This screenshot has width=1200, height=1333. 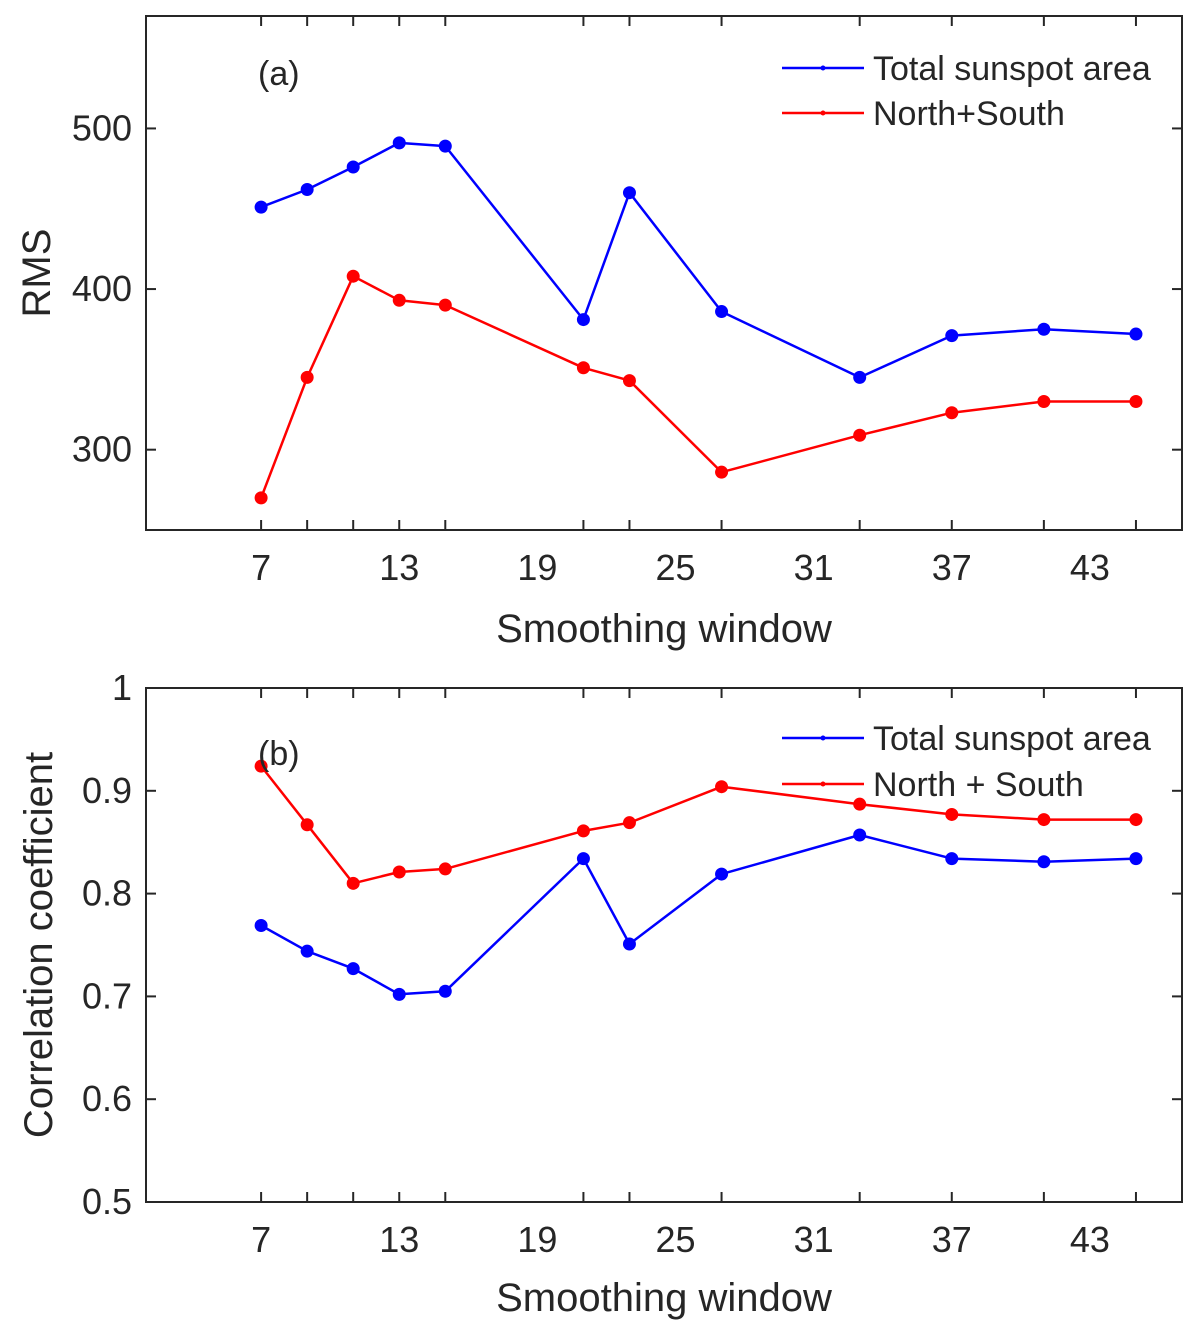 What do you see at coordinates (978, 785) in the screenshot?
I see `legend-label-north-south: North + South` at bounding box center [978, 785].